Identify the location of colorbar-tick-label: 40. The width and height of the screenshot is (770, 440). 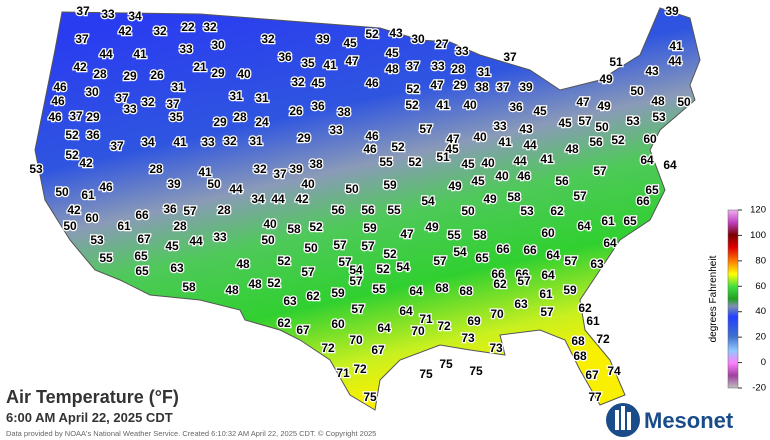
(760, 311).